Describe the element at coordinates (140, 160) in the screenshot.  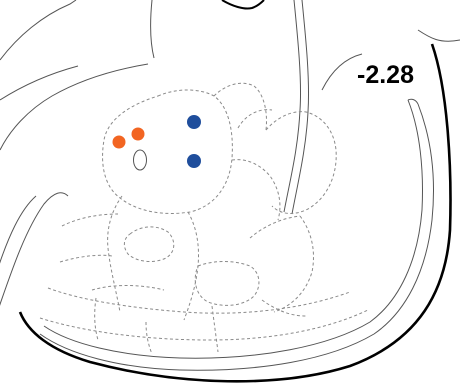
I see `small-oval-structure` at that location.